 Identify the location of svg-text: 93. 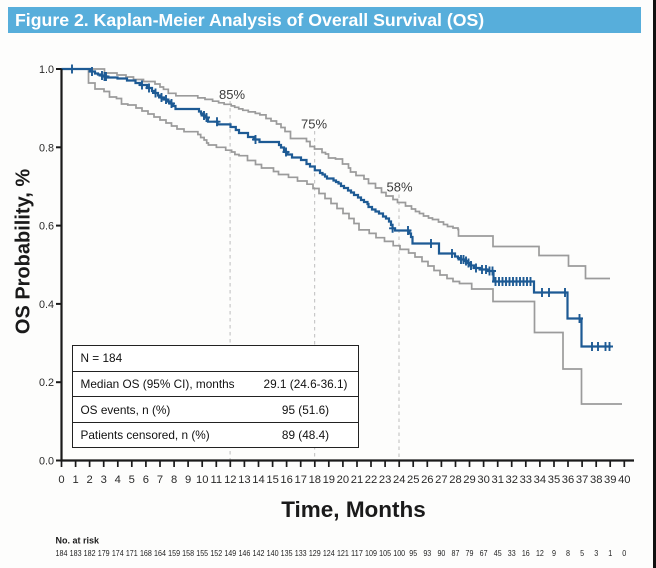
(427, 553).